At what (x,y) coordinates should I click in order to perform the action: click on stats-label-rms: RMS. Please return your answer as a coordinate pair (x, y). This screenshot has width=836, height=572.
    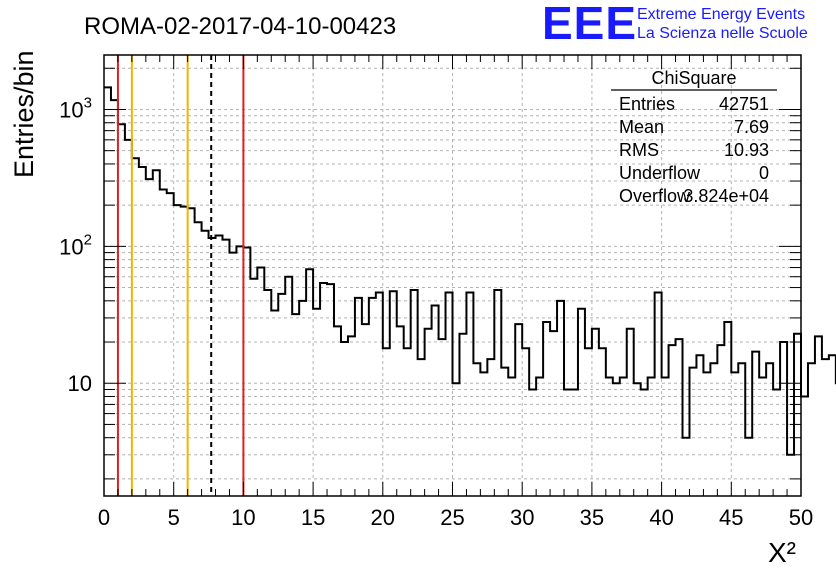
    Looking at the image, I should click on (639, 150).